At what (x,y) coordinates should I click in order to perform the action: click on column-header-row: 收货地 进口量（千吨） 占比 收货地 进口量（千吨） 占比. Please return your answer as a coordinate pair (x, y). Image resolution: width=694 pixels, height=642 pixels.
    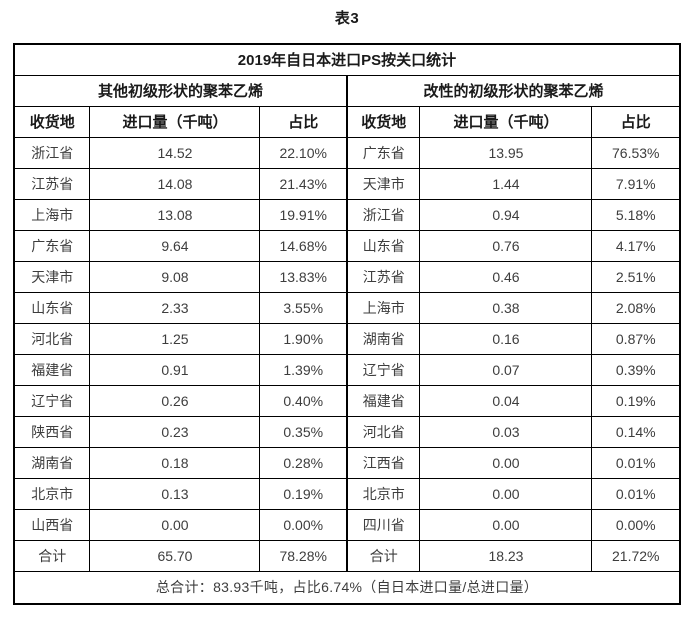
    Looking at the image, I should click on (347, 121).